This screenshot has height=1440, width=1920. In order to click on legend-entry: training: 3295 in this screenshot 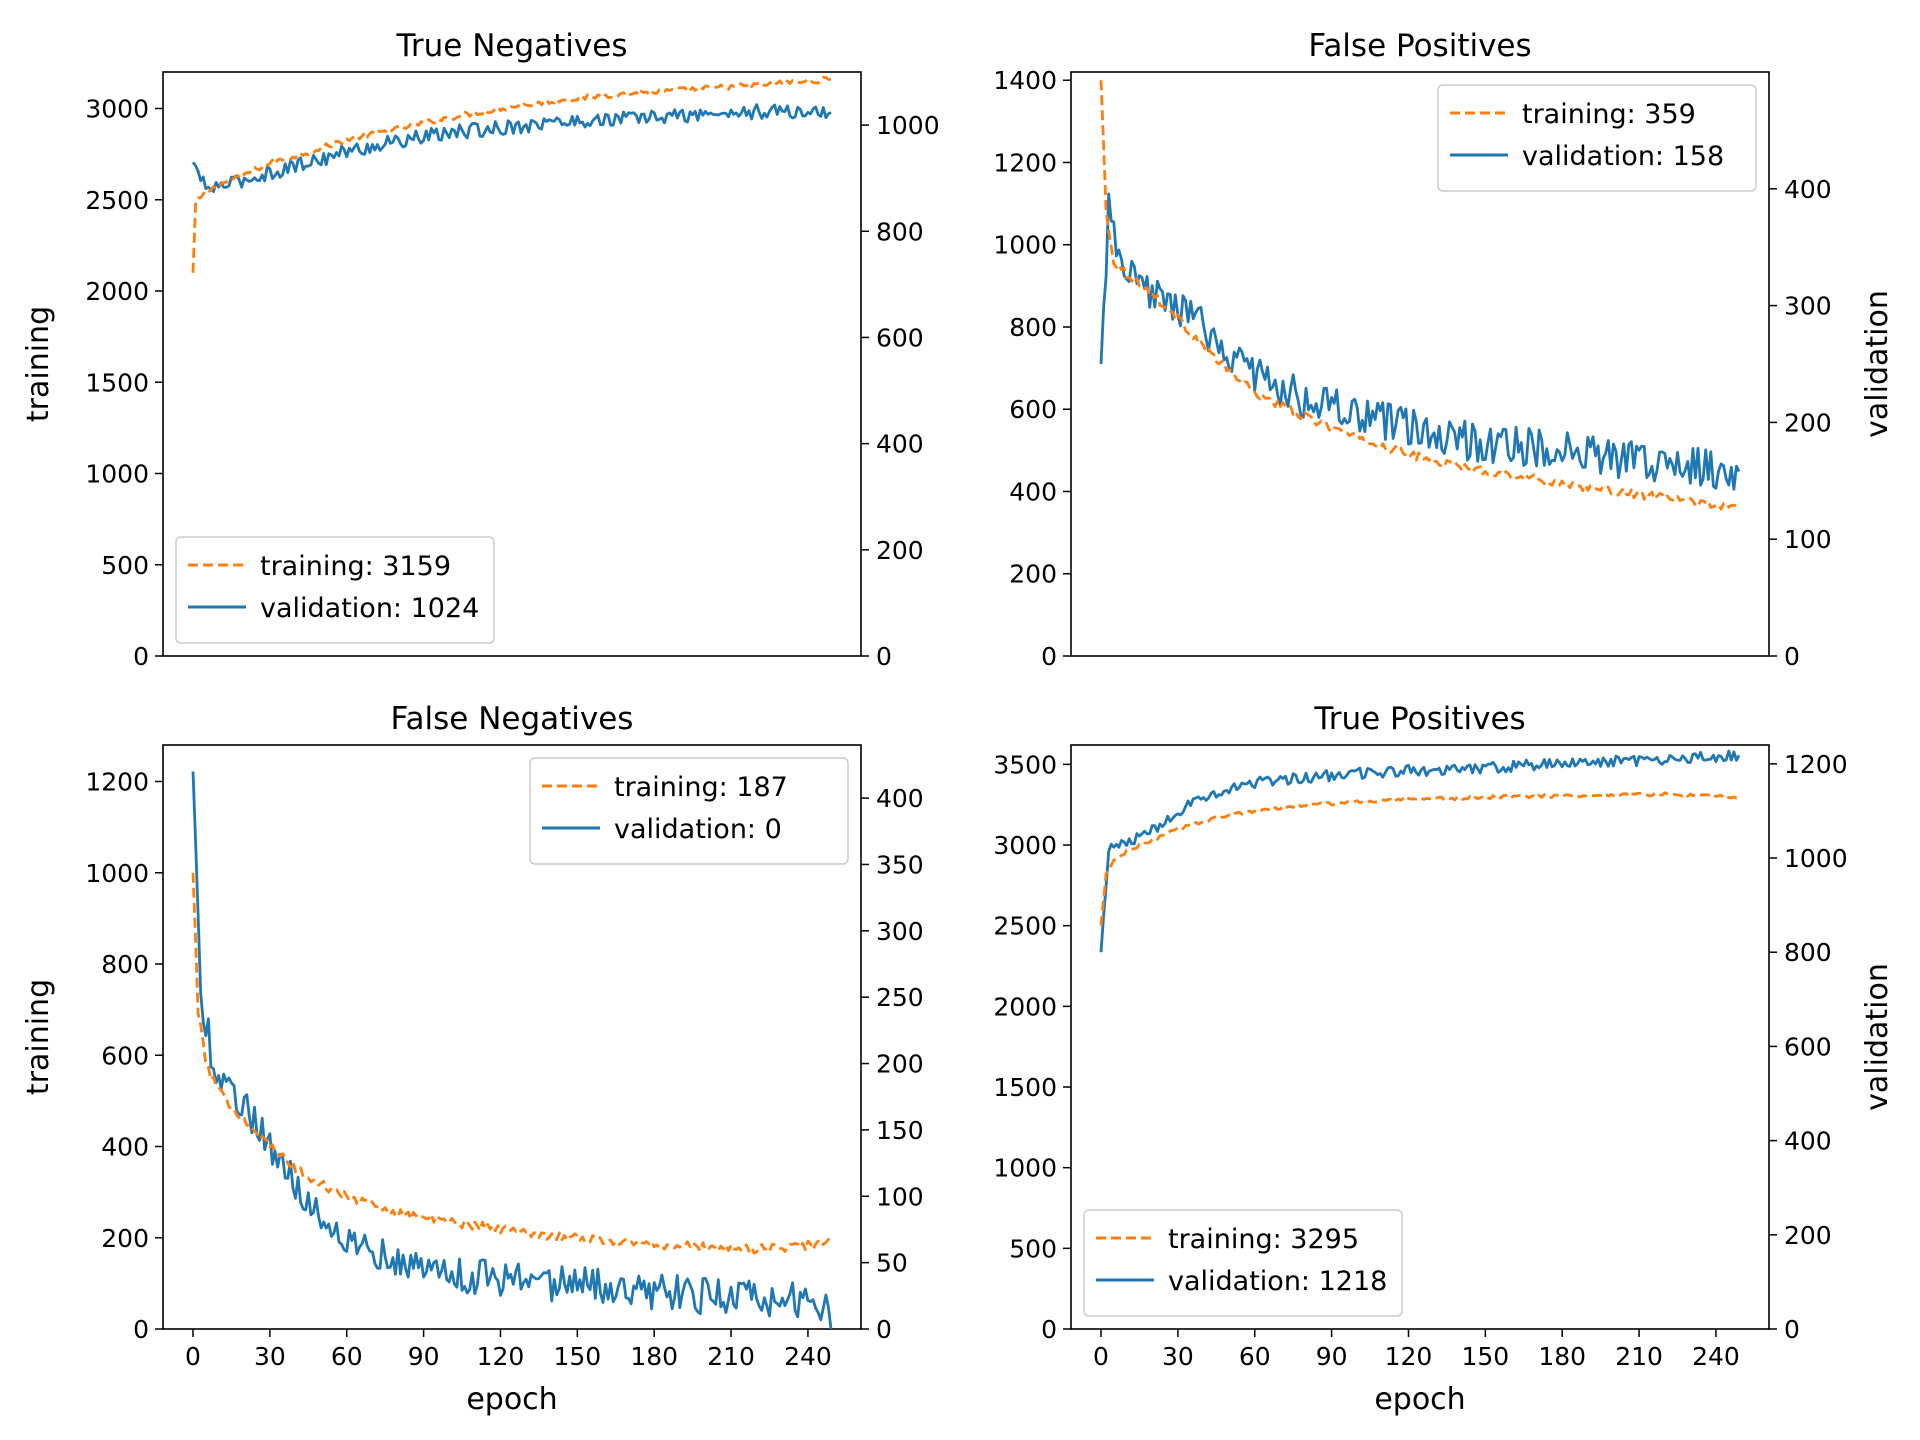, I will do `click(1263, 1239)`.